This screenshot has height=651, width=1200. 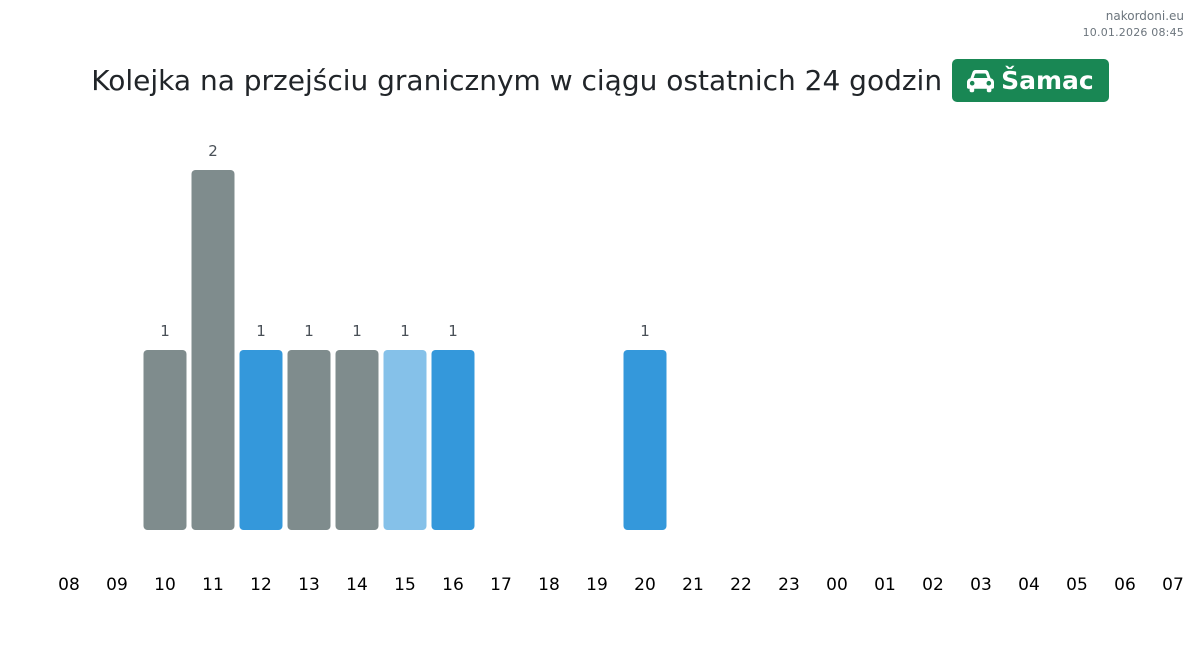 What do you see at coordinates (1029, 585) in the screenshot?
I see `x-tick-label: 04` at bounding box center [1029, 585].